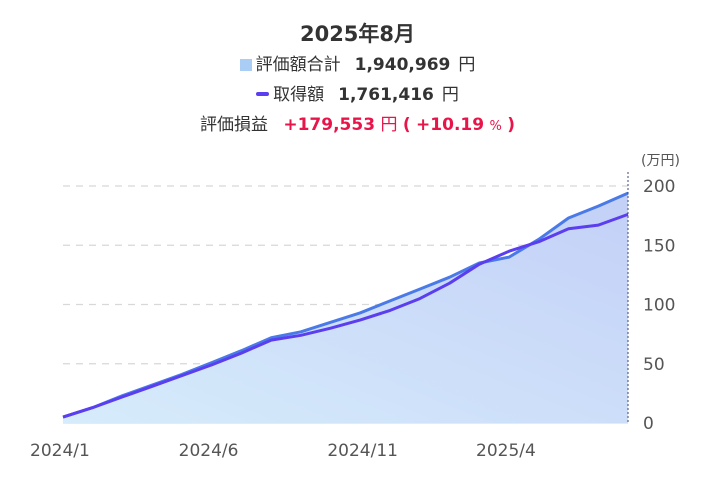  I want to click on valuation-swatch, so click(245, 65).